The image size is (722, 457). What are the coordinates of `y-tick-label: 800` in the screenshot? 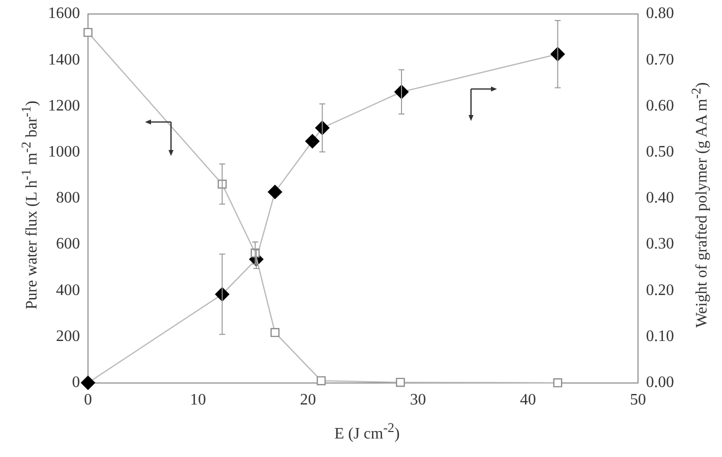 It's located at (68, 198).